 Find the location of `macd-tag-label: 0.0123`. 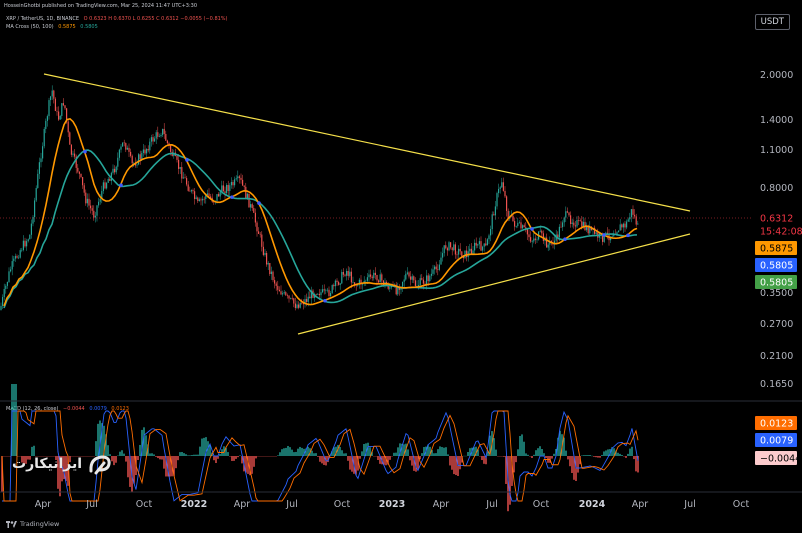

macd-tag-label: 0.0123 is located at coordinates (776, 424).